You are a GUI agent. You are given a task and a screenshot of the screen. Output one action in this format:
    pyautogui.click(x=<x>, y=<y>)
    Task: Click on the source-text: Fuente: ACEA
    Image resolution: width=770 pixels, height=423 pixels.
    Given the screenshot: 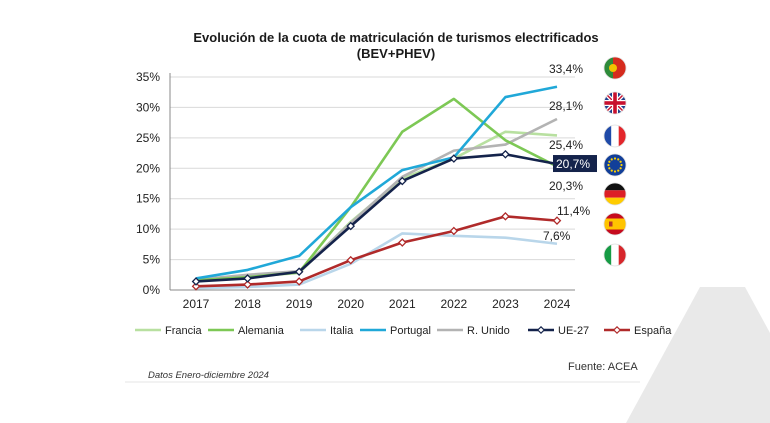 What is the action you would take?
    pyautogui.click(x=603, y=367)
    